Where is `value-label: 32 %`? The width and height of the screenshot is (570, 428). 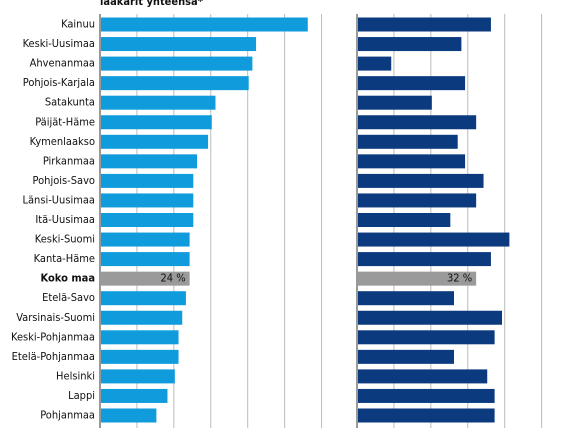 value-label: 32 % is located at coordinates (459, 278).